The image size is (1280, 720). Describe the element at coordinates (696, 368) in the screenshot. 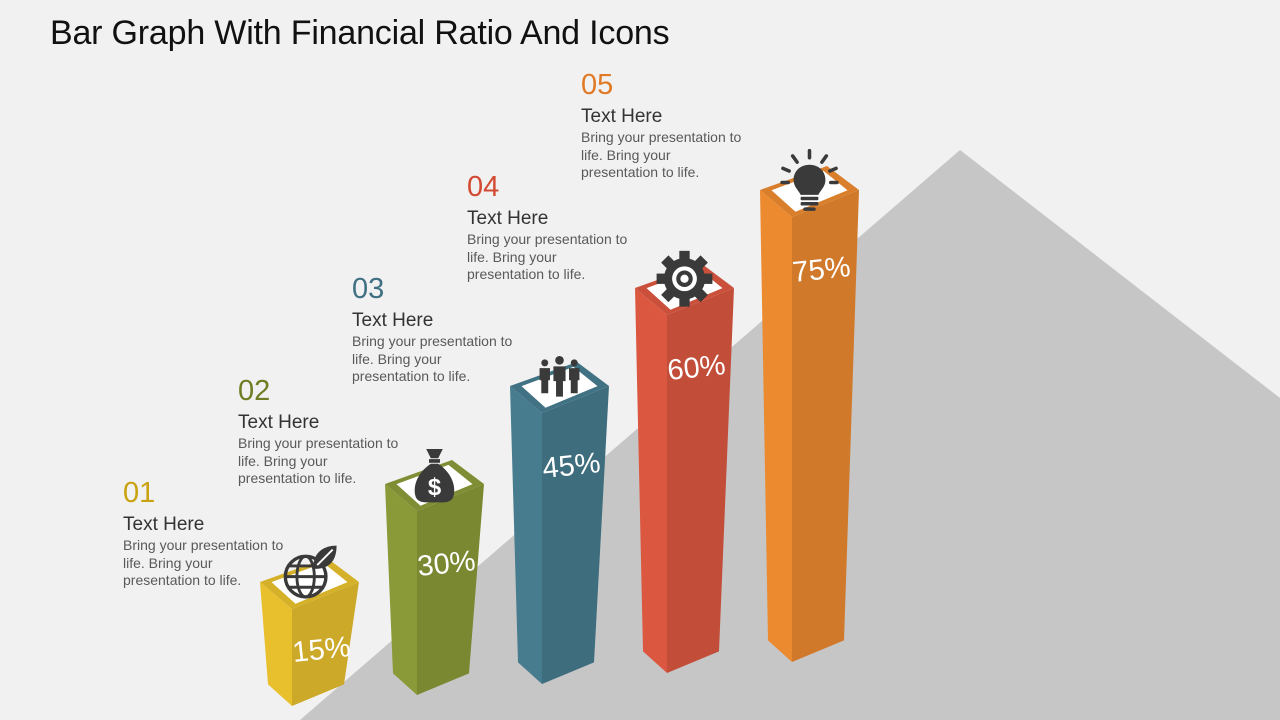

I see `bar-value-label: 60%` at that location.